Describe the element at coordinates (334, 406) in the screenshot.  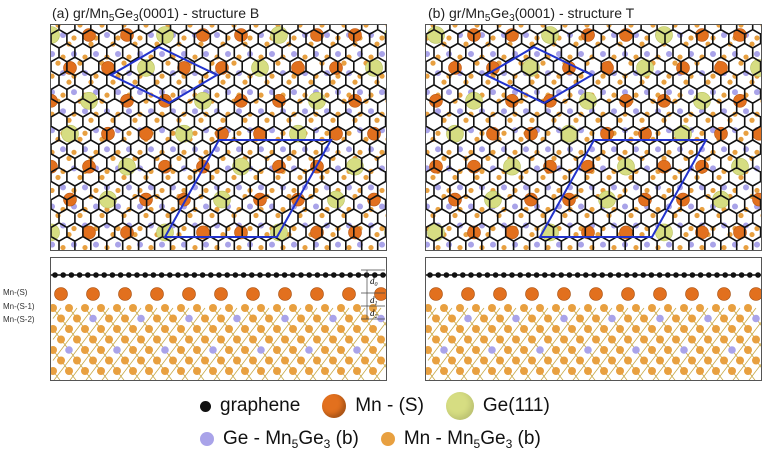
I see `mn-s-symbol` at that location.